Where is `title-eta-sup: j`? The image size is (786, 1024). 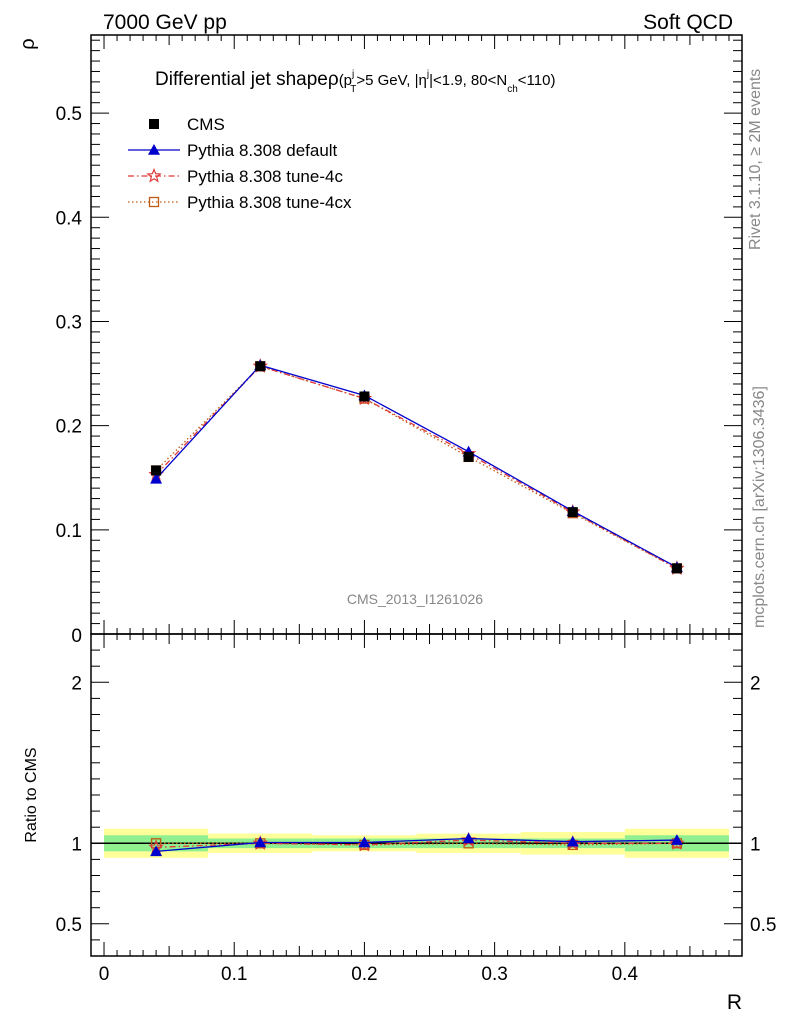 title-eta-sup: j is located at coordinates (427, 74).